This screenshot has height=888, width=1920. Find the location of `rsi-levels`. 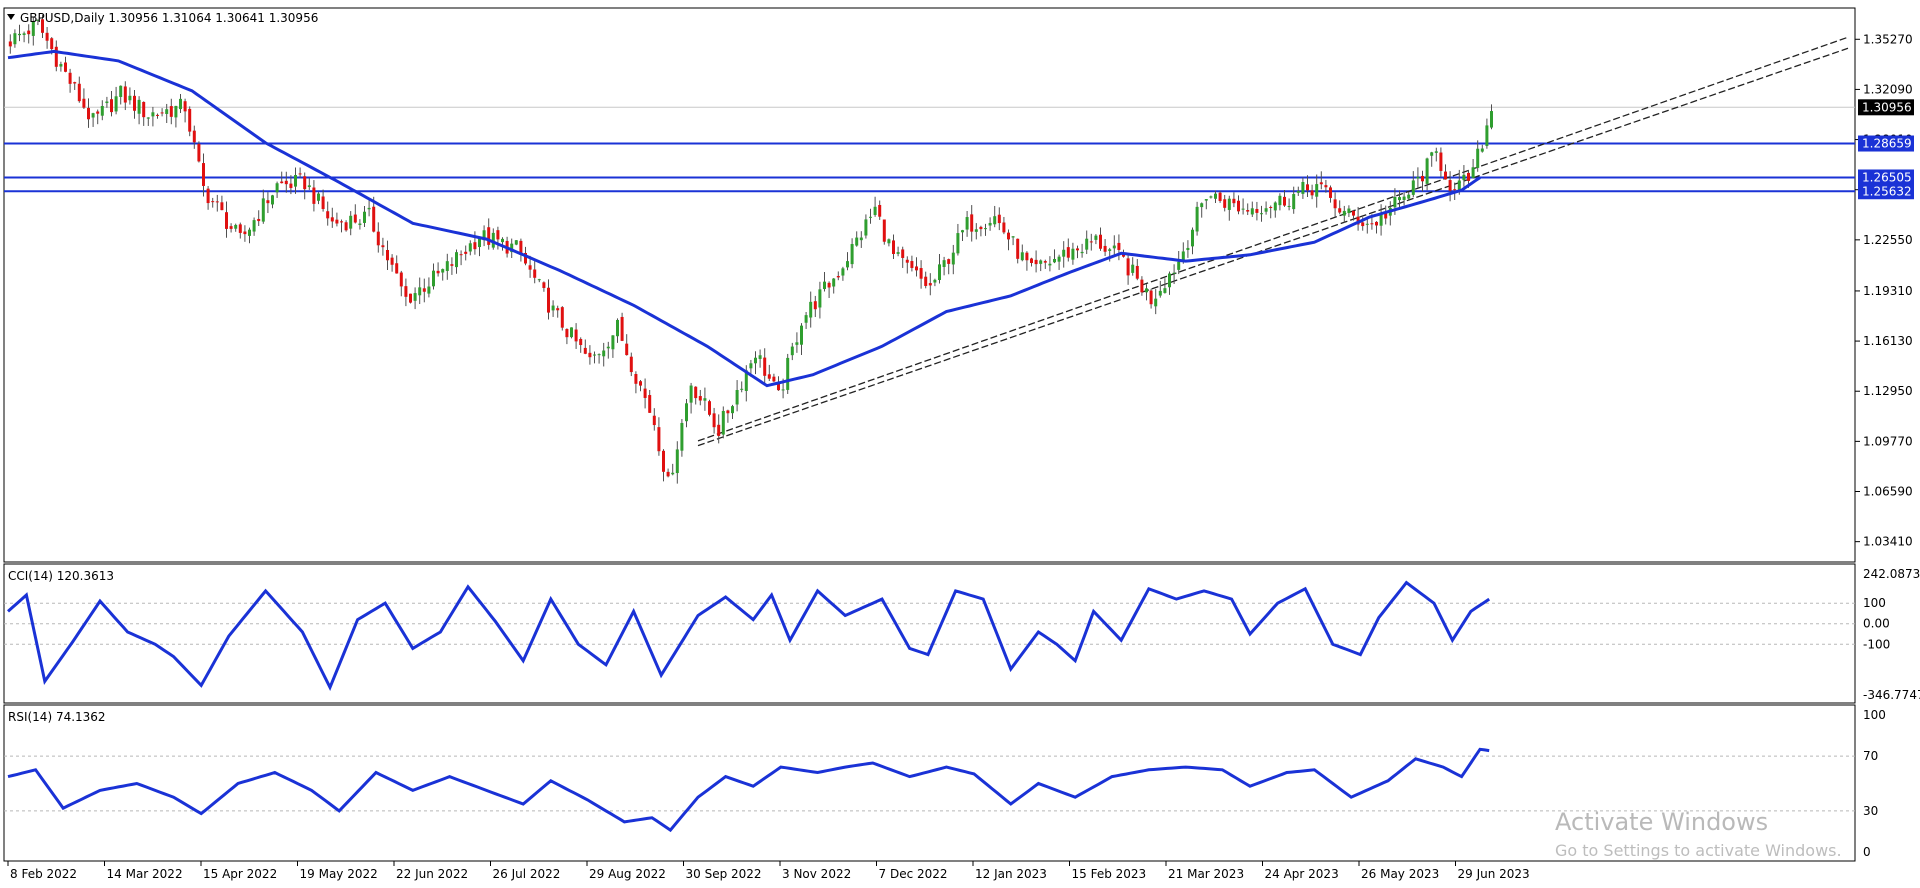

rsi-levels is located at coordinates (929, 783).